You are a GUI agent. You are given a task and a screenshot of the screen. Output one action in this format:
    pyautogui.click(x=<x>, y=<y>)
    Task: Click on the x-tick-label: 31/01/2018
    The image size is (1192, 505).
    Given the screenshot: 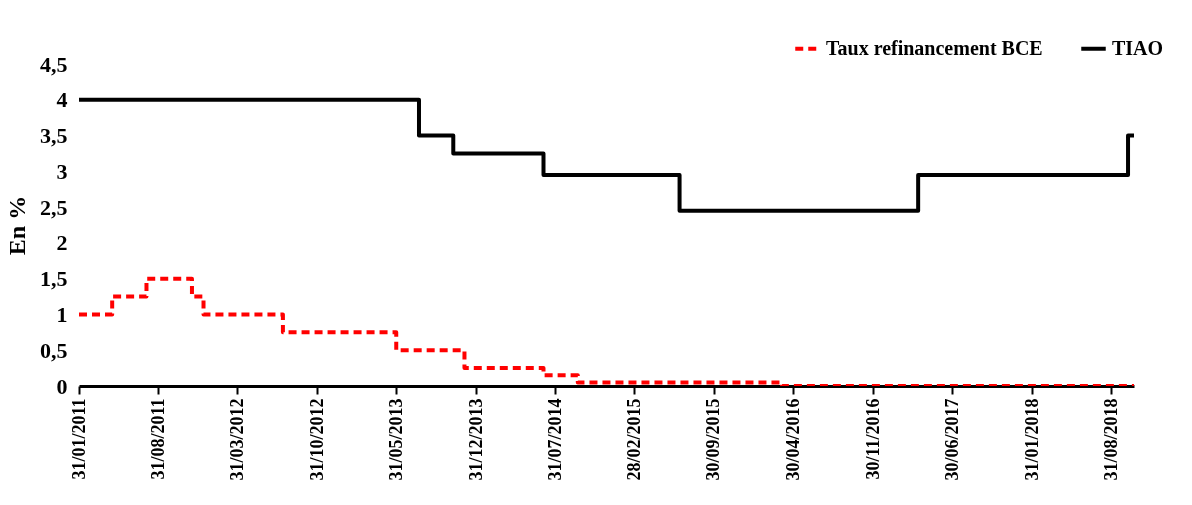 What is the action you would take?
    pyautogui.click(x=1031, y=439)
    